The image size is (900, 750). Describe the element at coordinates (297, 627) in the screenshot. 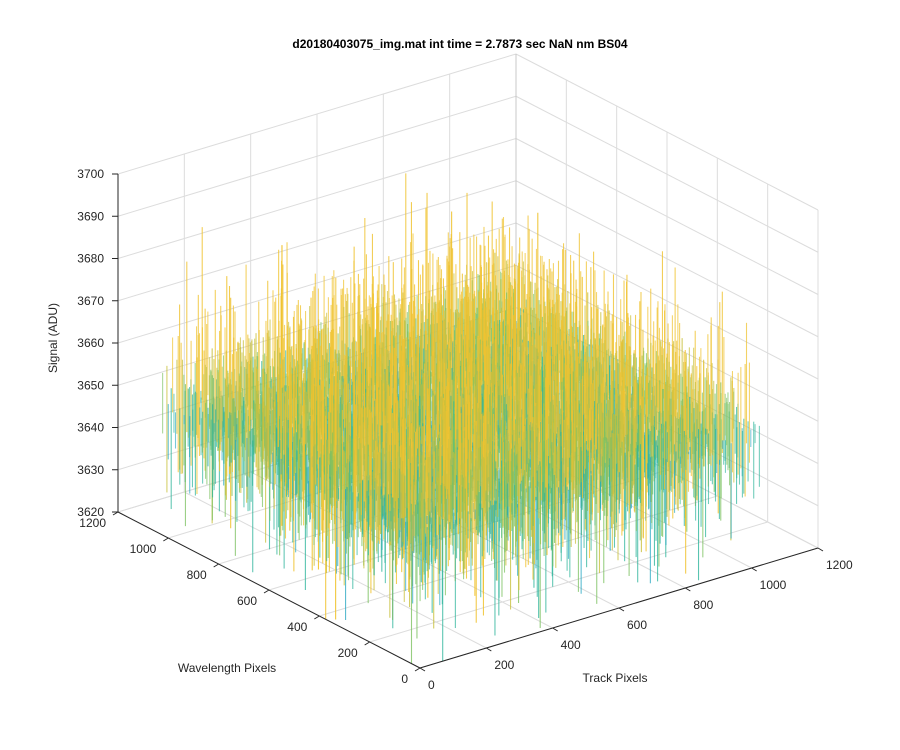

I see `y-tick-label: 400` at that location.